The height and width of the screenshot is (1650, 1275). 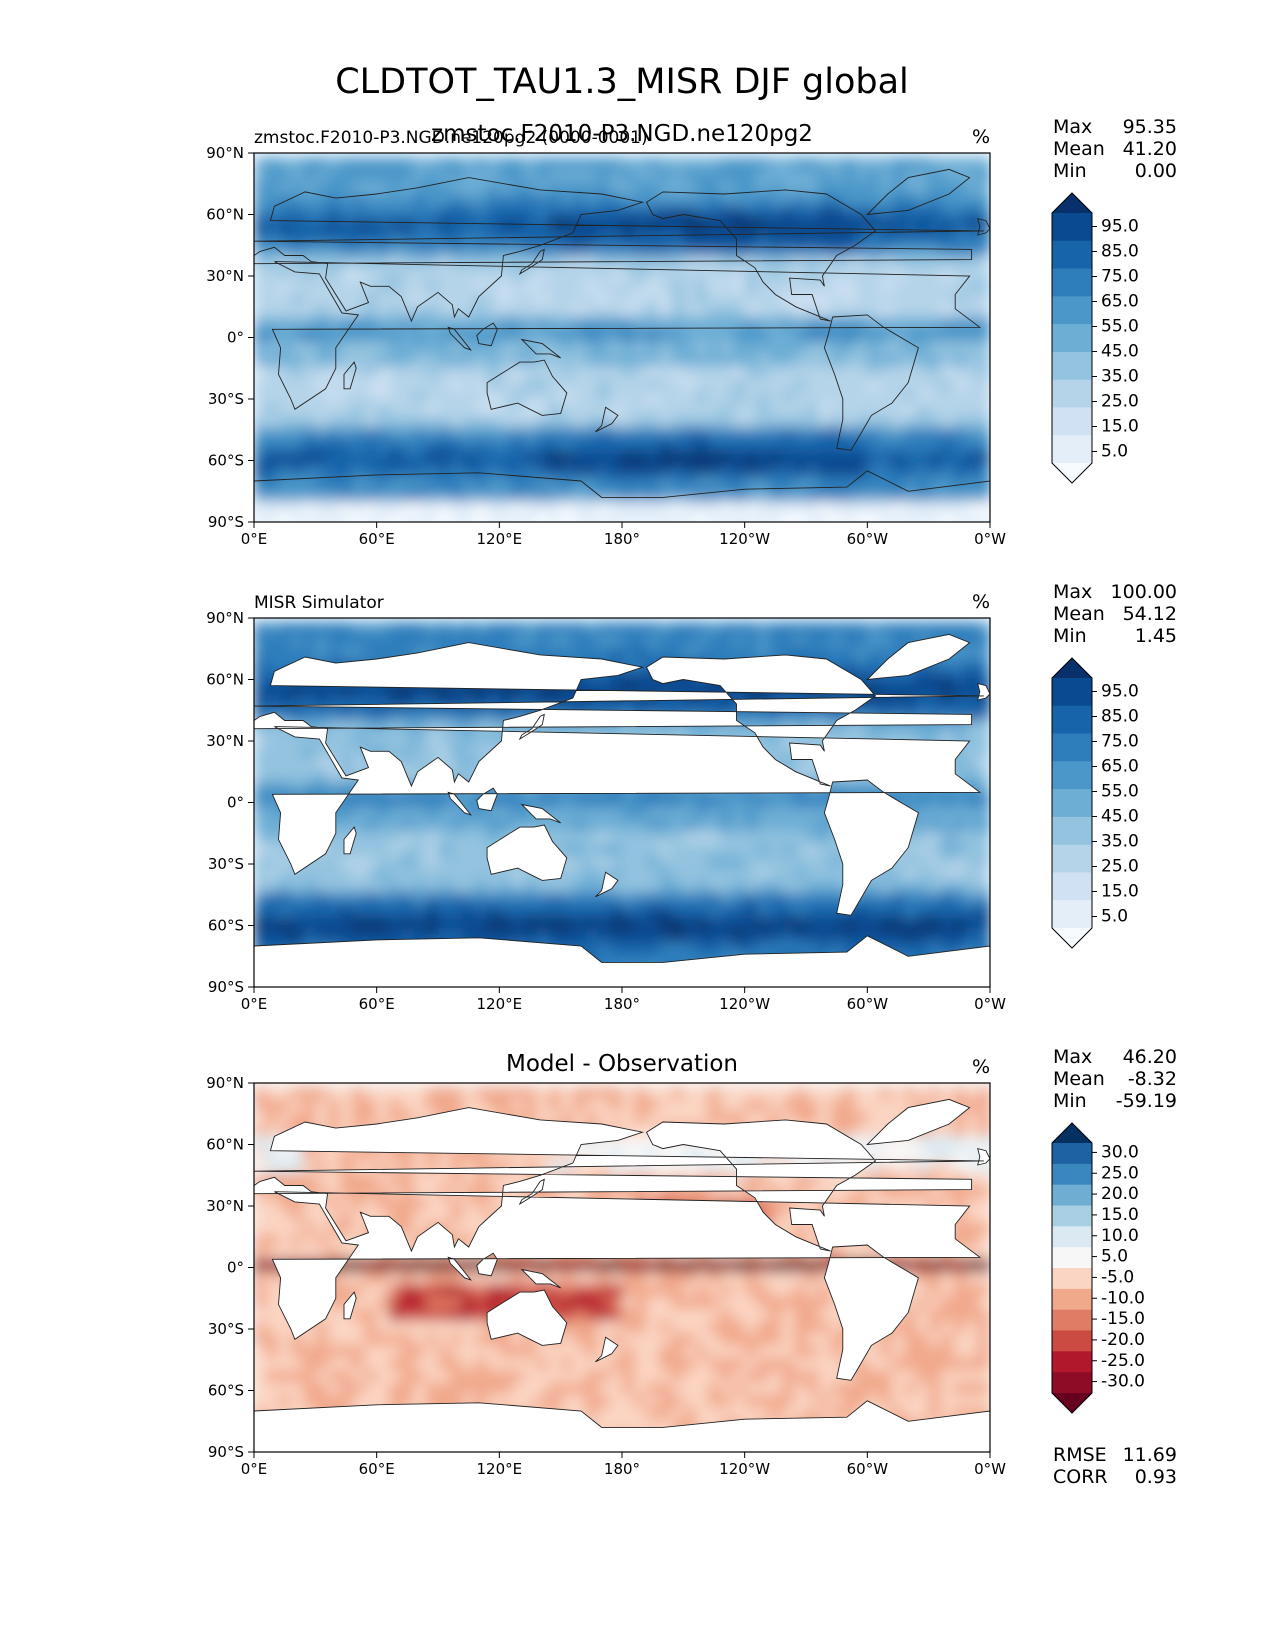 I want to click on x-tick-label: 180°, so click(x=622, y=1004).